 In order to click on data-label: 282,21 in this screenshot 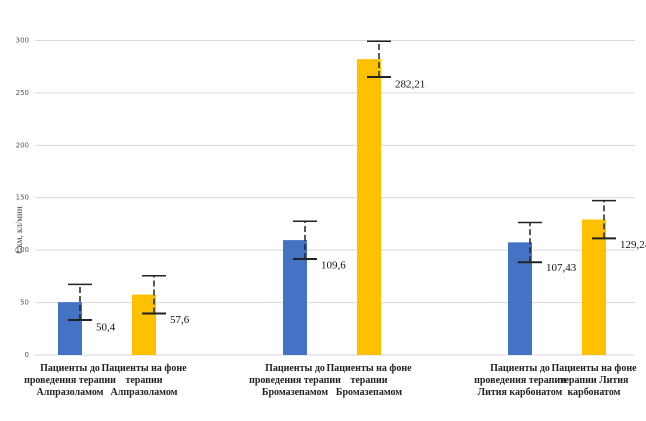, I will do `click(410, 85)`.